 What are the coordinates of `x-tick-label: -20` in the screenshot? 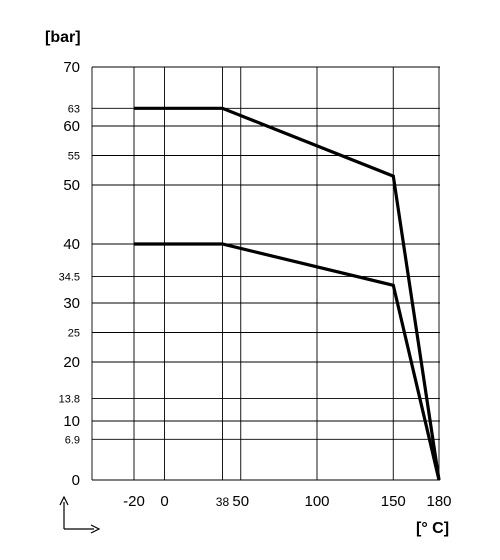 It's located at (134, 501).